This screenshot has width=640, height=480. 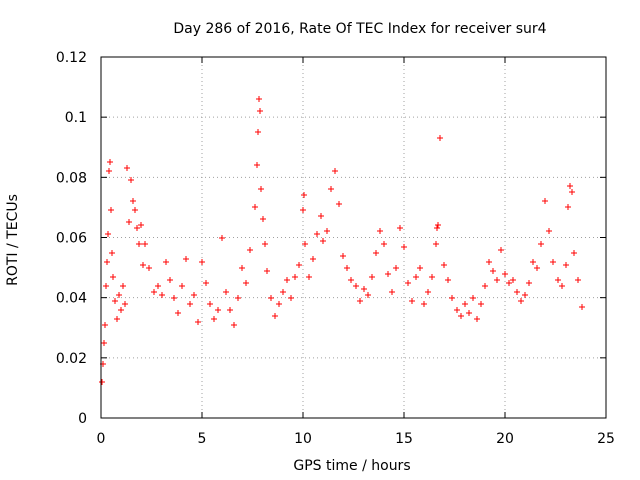 What do you see at coordinates (505, 439) in the screenshot?
I see `x-tick-label: 20` at bounding box center [505, 439].